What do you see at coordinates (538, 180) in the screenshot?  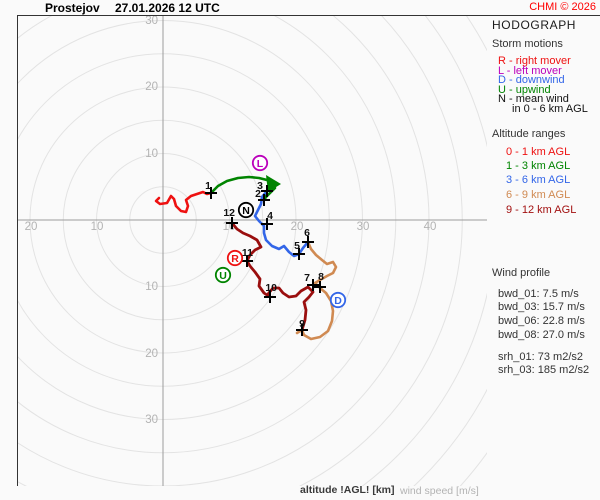 I see `altitude-range-item: 3 - 6 km AGL` at bounding box center [538, 180].